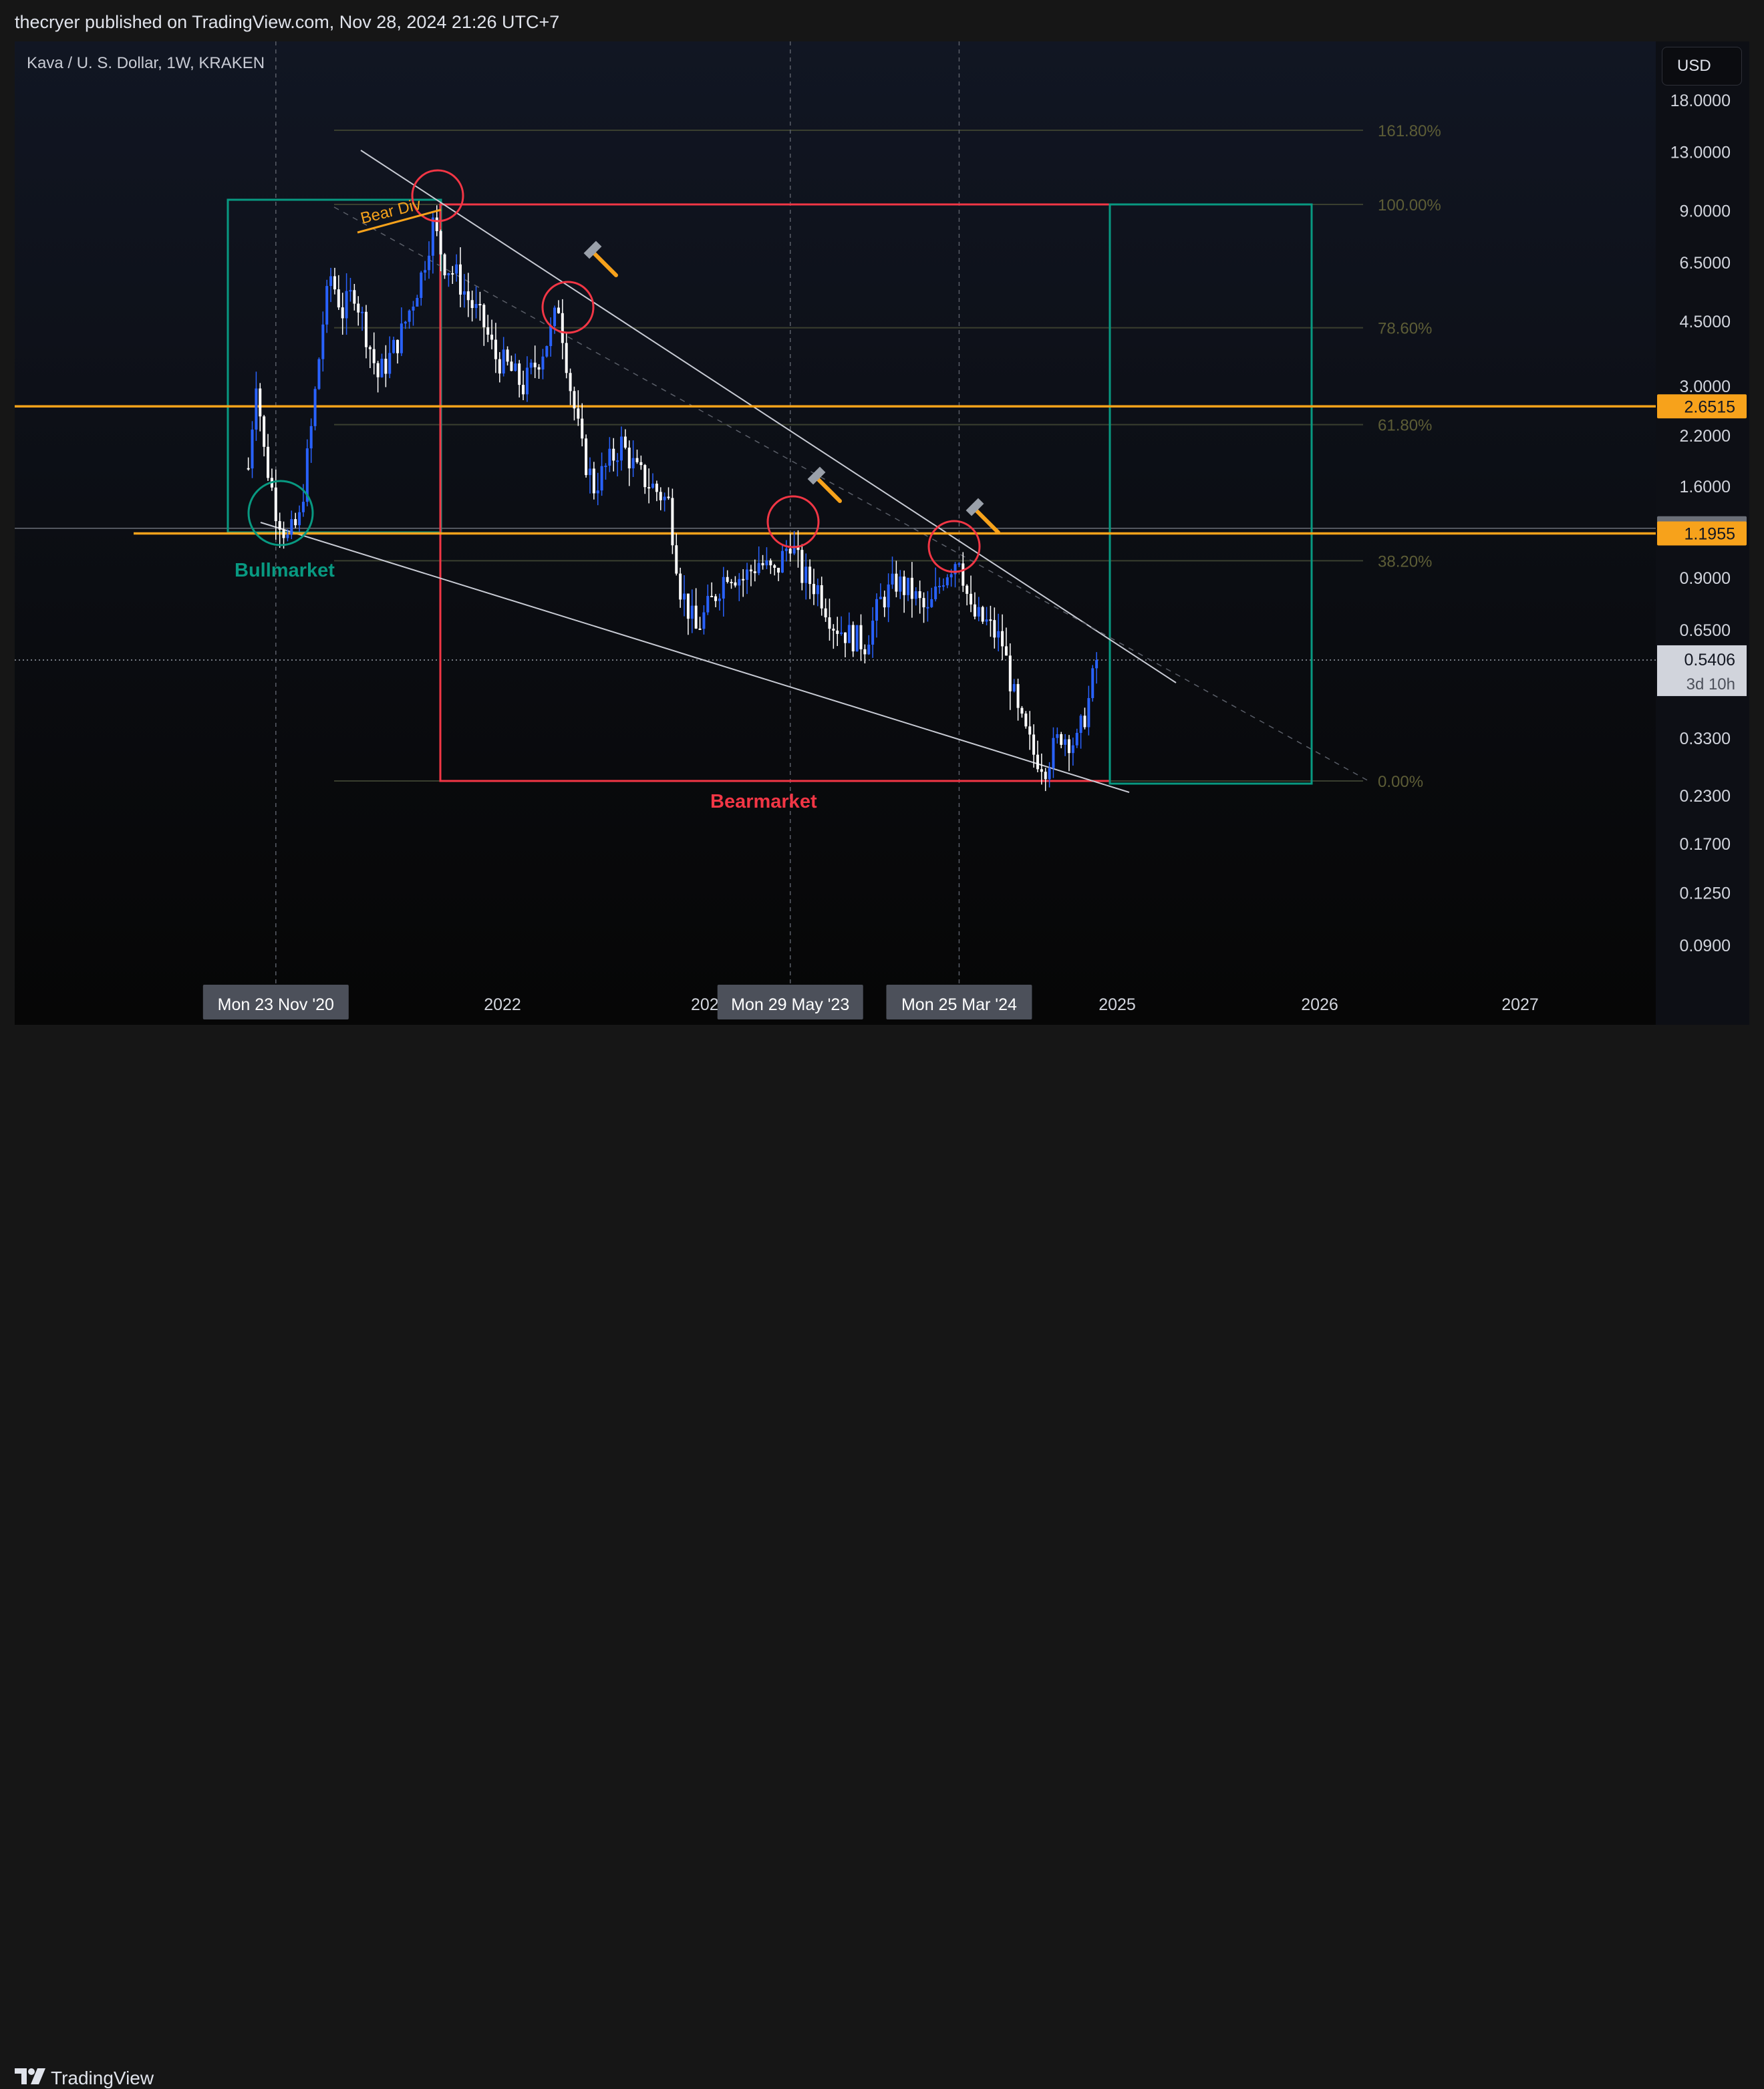 The height and width of the screenshot is (2089, 1764). I want to click on currency-button: USD, so click(1702, 66).